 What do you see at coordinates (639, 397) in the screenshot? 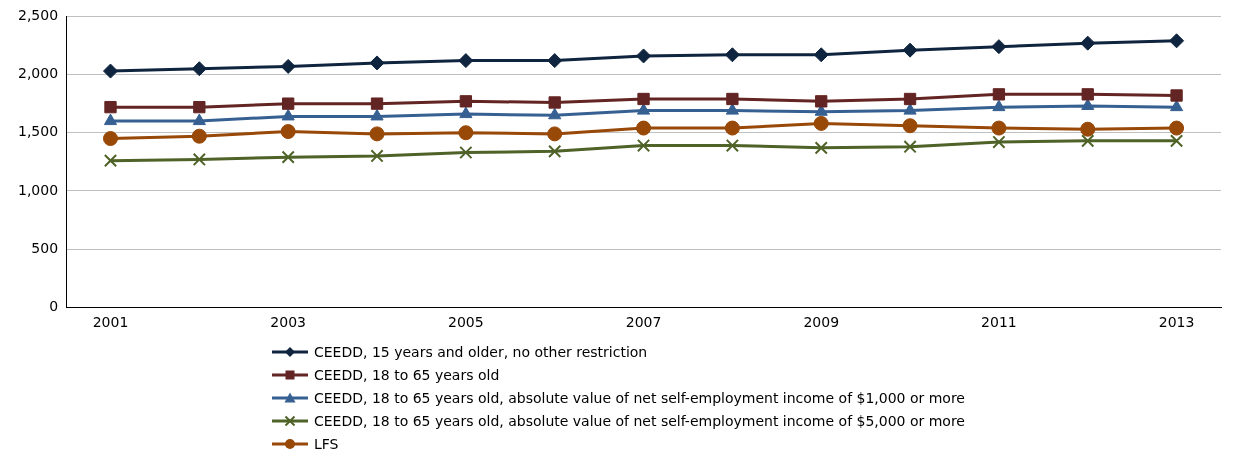
I see `legend-label: CEEDD, 18 to 65 years old, absolute value of net self-employment income of $1,000 or more` at bounding box center [639, 397].